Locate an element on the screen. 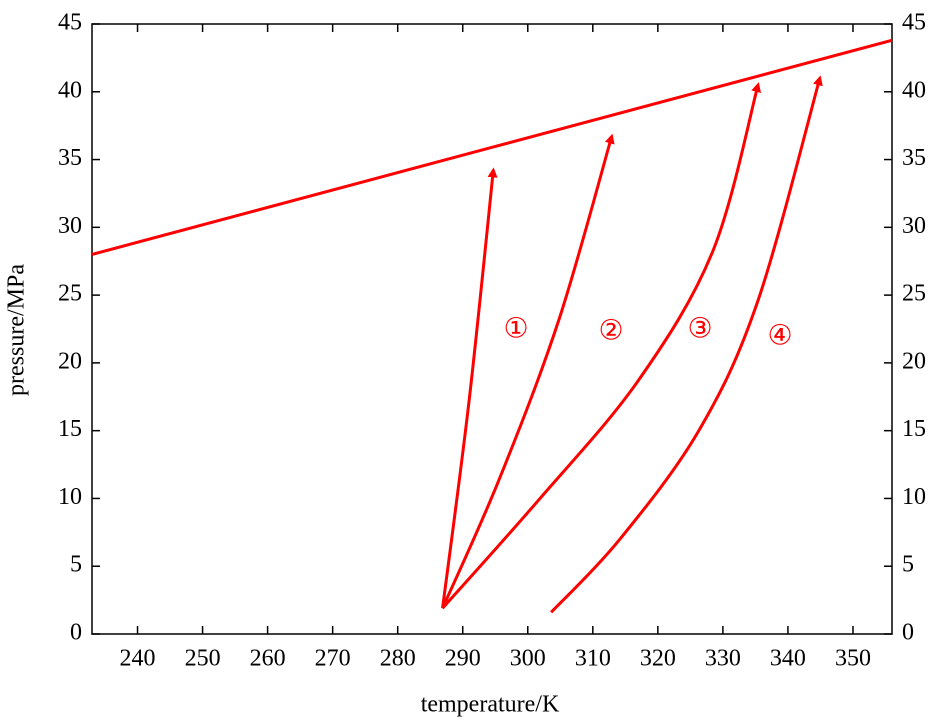  y-axis-label: pressure/MPa is located at coordinates (17, 330).